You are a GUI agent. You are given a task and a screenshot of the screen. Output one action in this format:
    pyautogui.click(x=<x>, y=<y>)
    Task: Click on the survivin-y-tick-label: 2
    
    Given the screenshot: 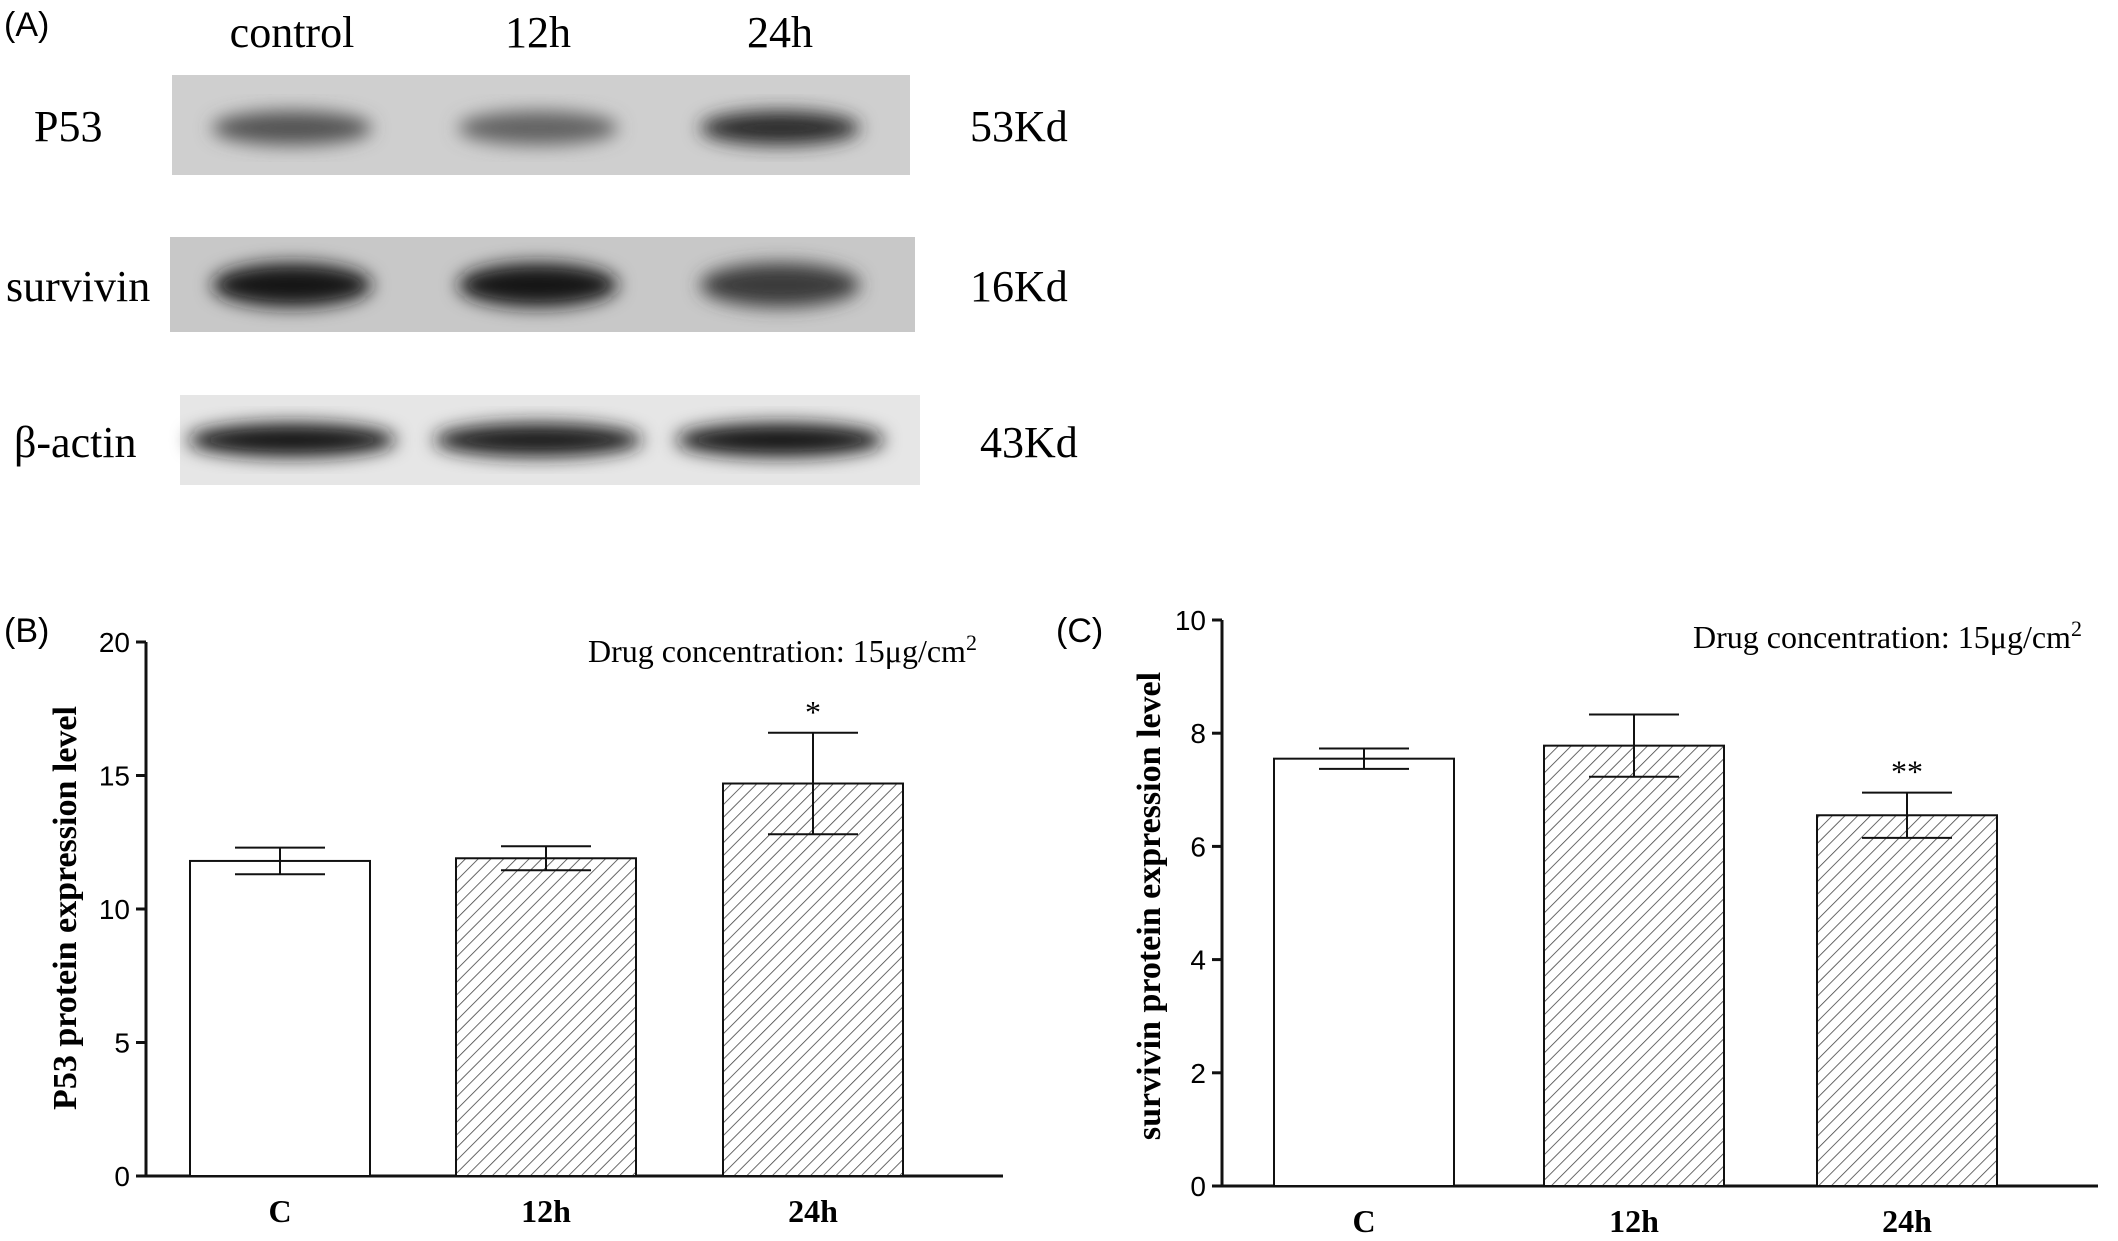 What is the action you would take?
    pyautogui.click(x=1198, y=1073)
    